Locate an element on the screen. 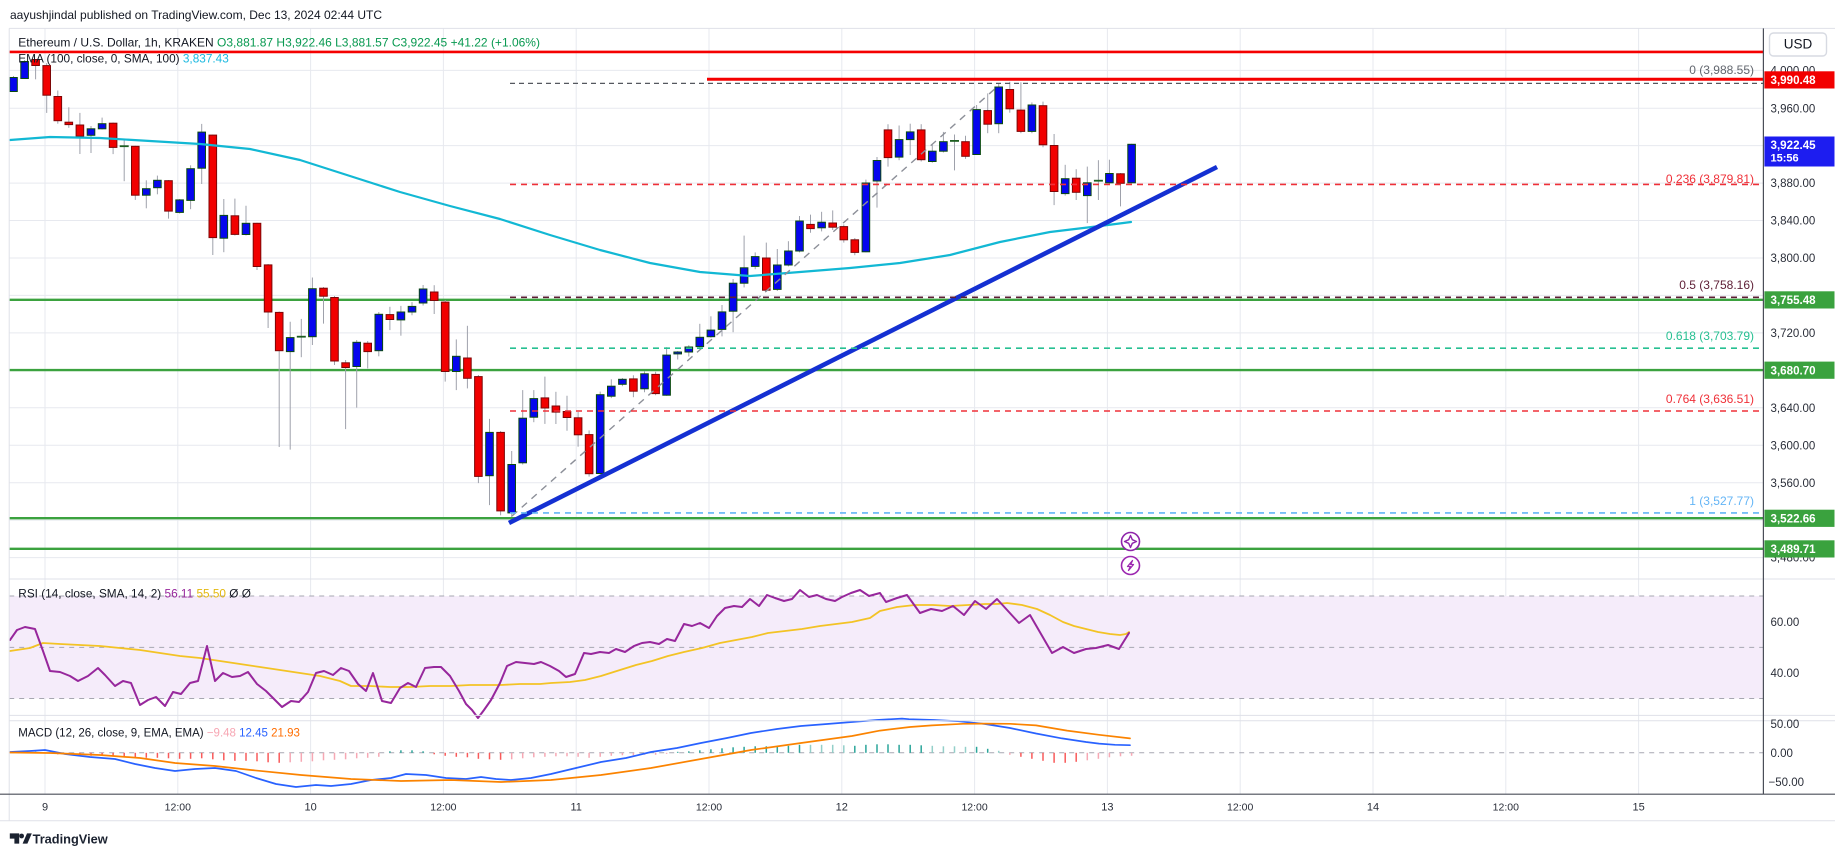 This screenshot has width=1835, height=857. svg-text: 3,922.45 is located at coordinates (1794, 145).